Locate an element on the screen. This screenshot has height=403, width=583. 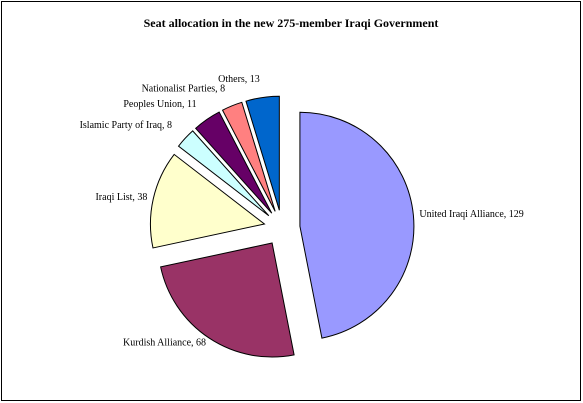
data-label: Islamic Party of Iraq, 8 is located at coordinates (126, 125).